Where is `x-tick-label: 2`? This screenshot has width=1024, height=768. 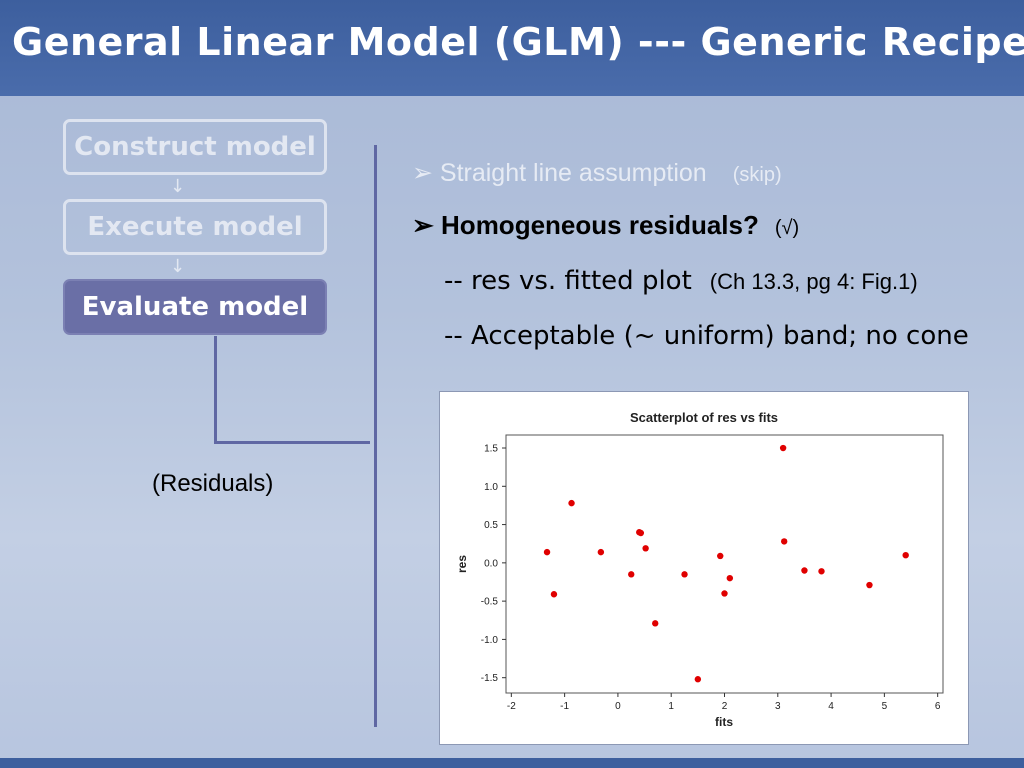
x-tick-label: 2 is located at coordinates (725, 706).